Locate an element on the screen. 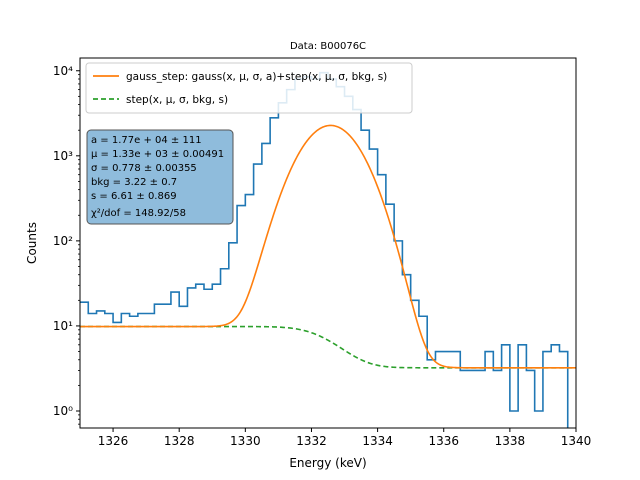 The image size is (640, 480). stats-line-mu: μ = 1.33e + 03 ± 0.00491 is located at coordinates (157, 154).